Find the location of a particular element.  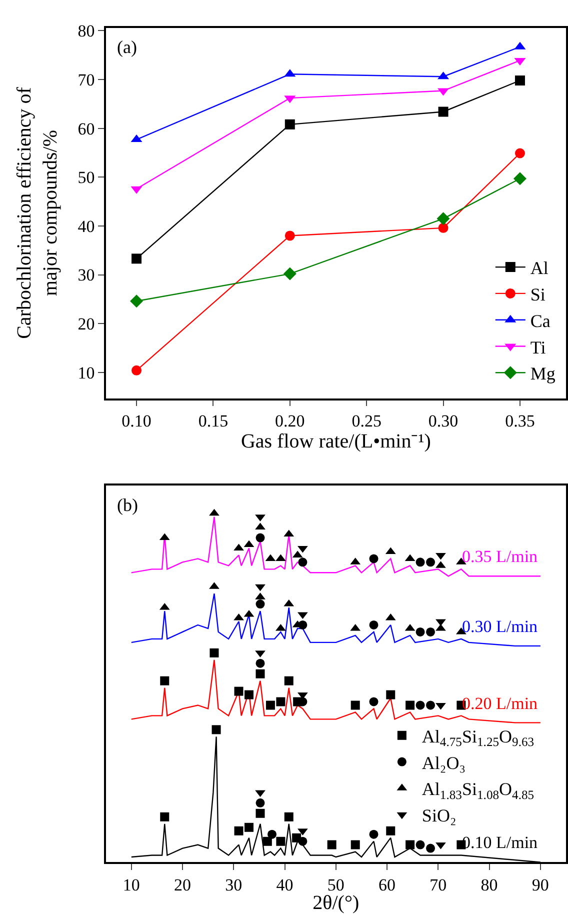

x-tick-label: 70 is located at coordinates (438, 884).